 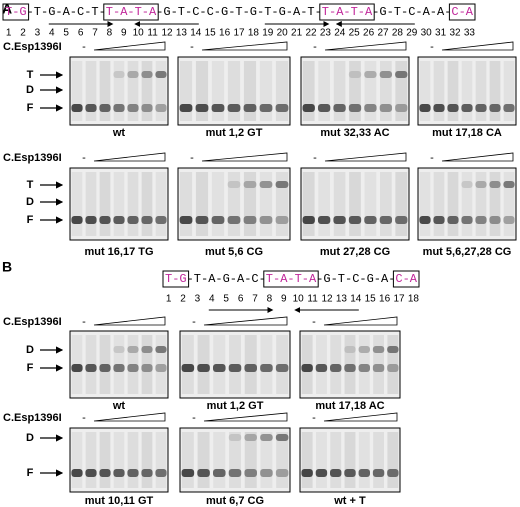 What do you see at coordinates (182, 33) in the screenshot?
I see `position-number: 13` at bounding box center [182, 33].